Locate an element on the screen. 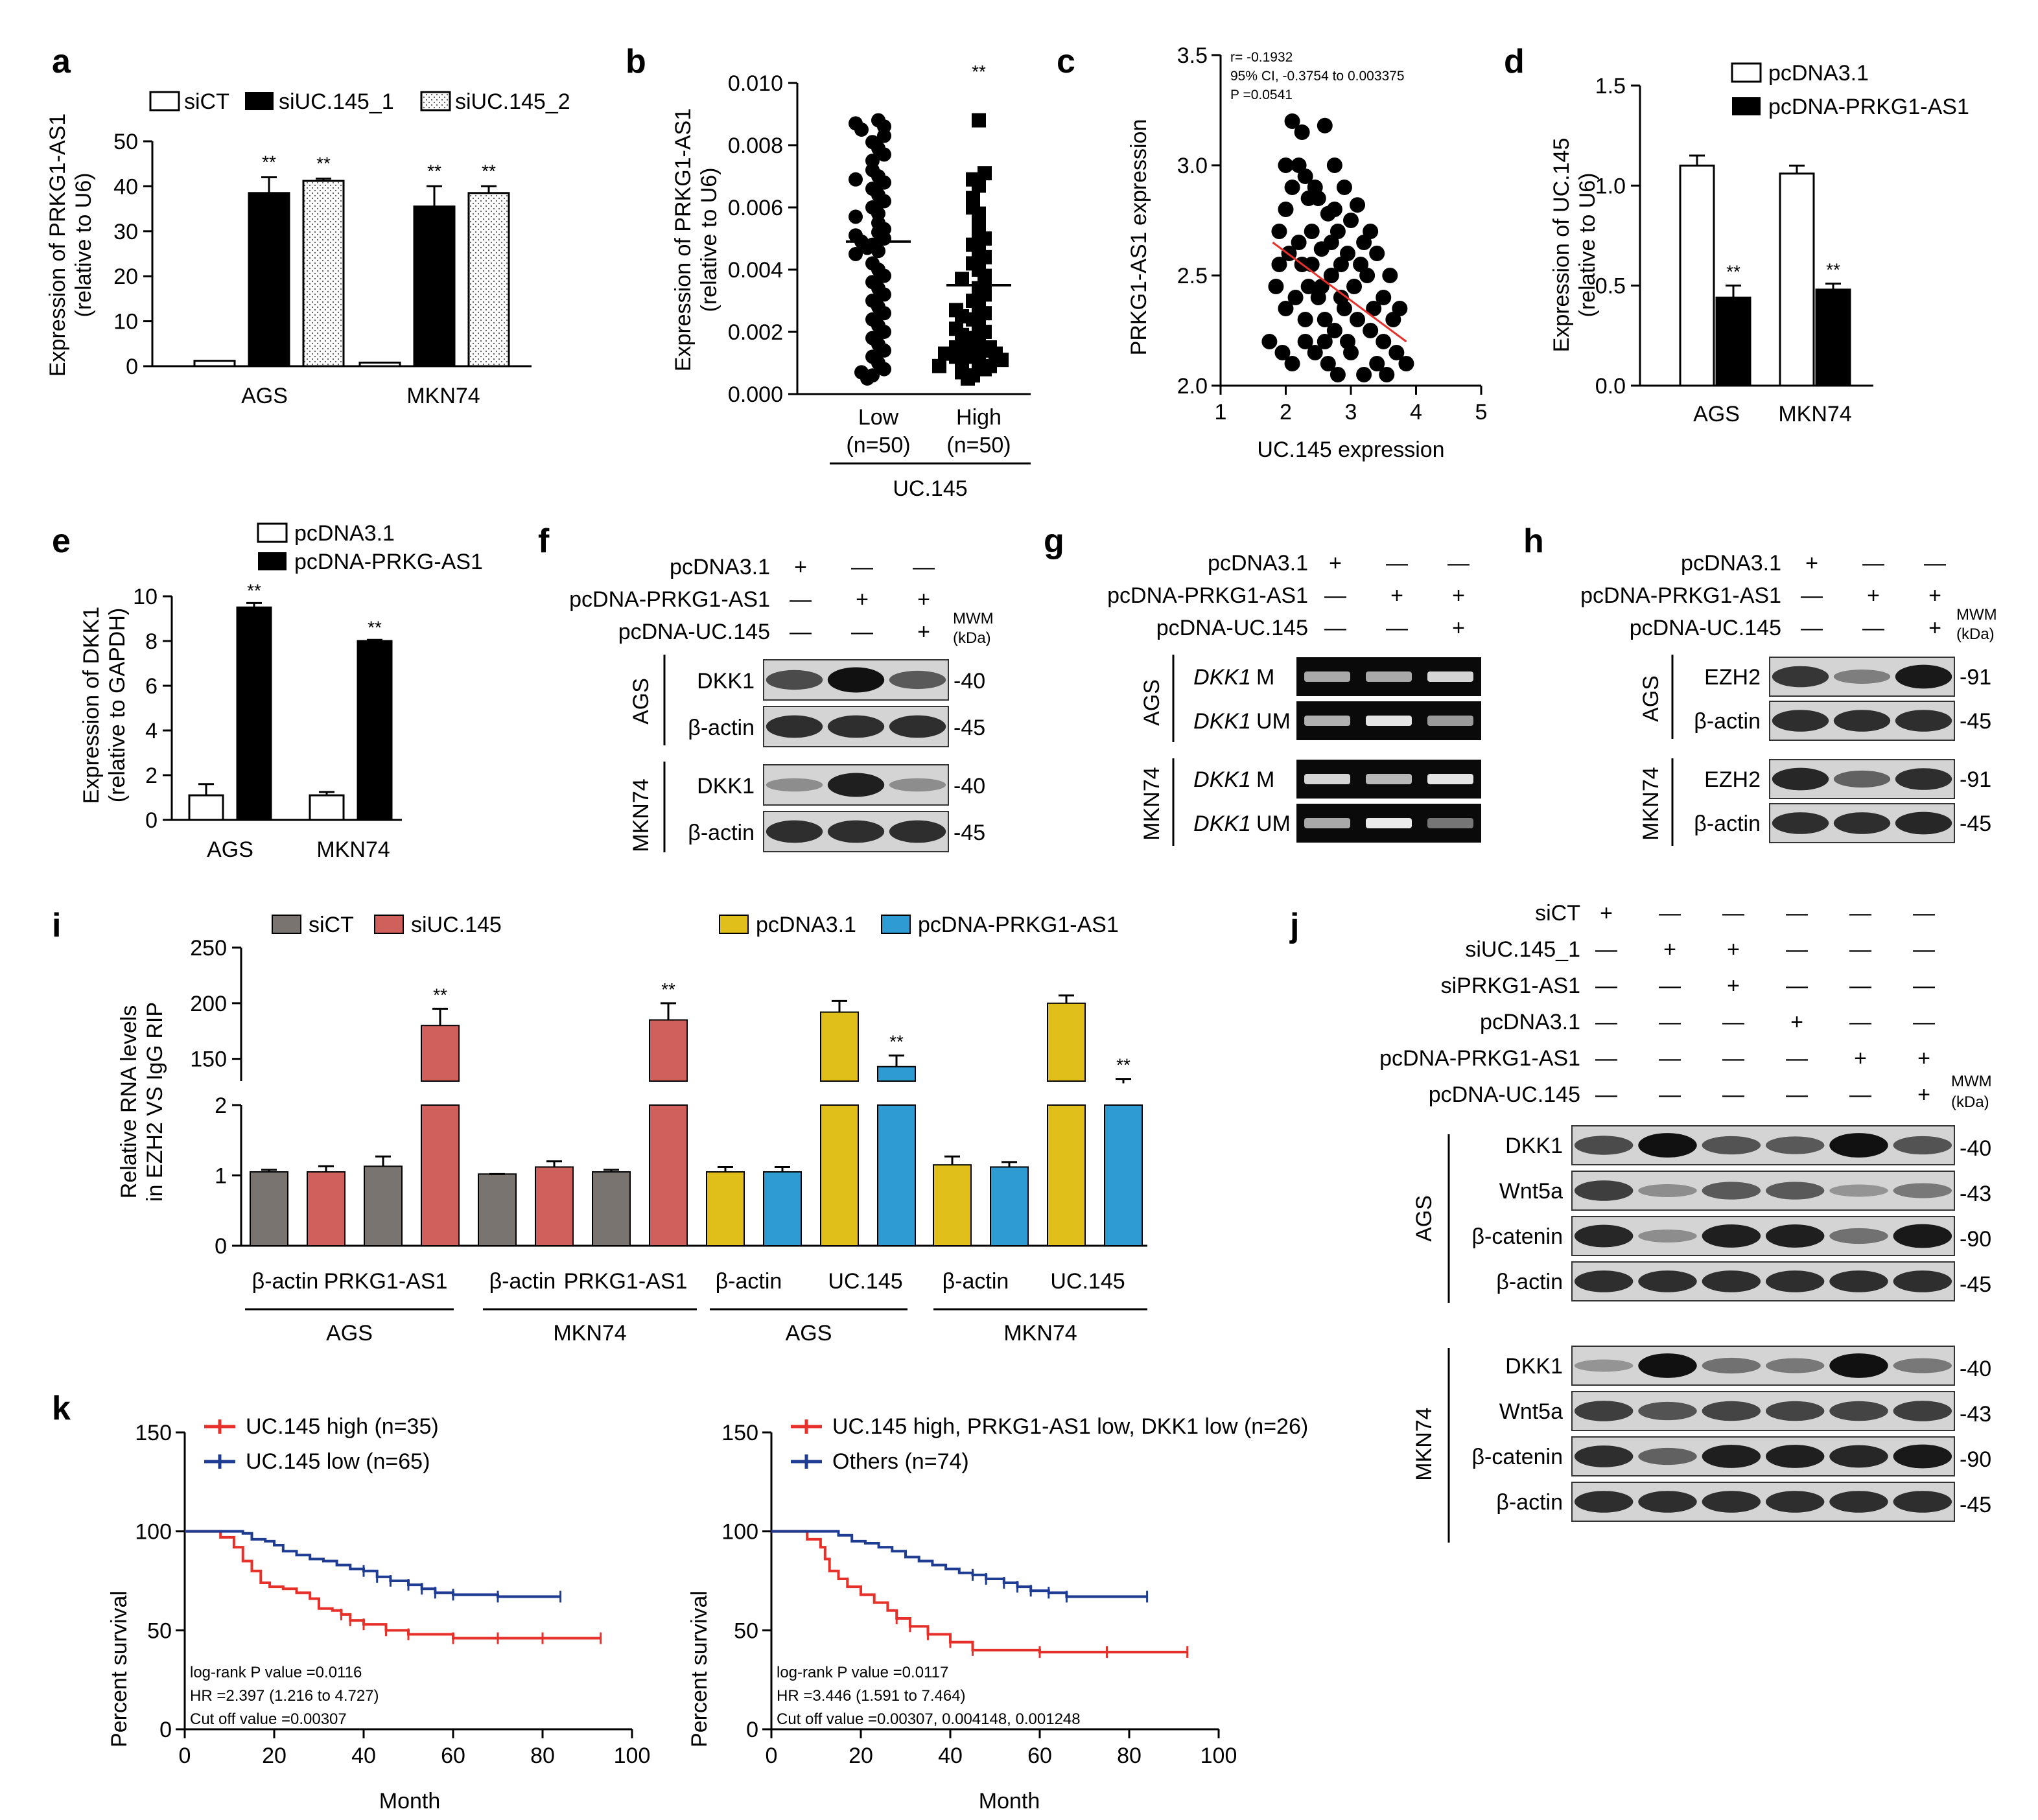 This screenshot has width=2038, height=1820. km-stat: HR =3.446 (1.591 to 7.464) is located at coordinates (871, 1696).